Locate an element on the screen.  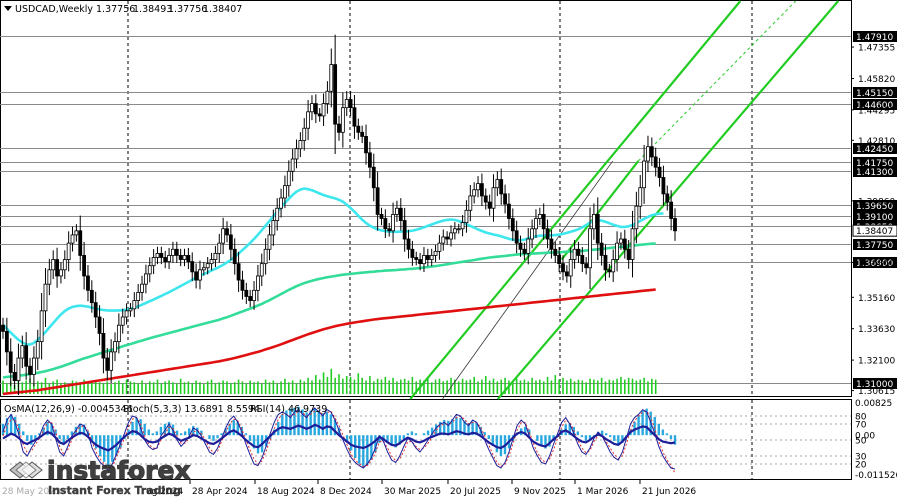
price-tick-label: 1.39860 is located at coordinates (876, 202).